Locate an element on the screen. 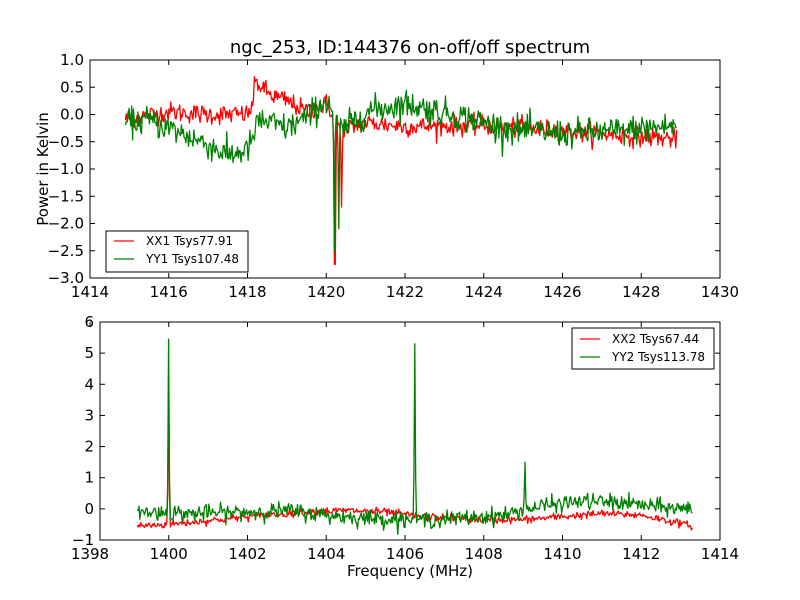 This screenshot has width=800, height=600. legend-label-yy1: YY1 Tsys107.48 is located at coordinates (192, 259).